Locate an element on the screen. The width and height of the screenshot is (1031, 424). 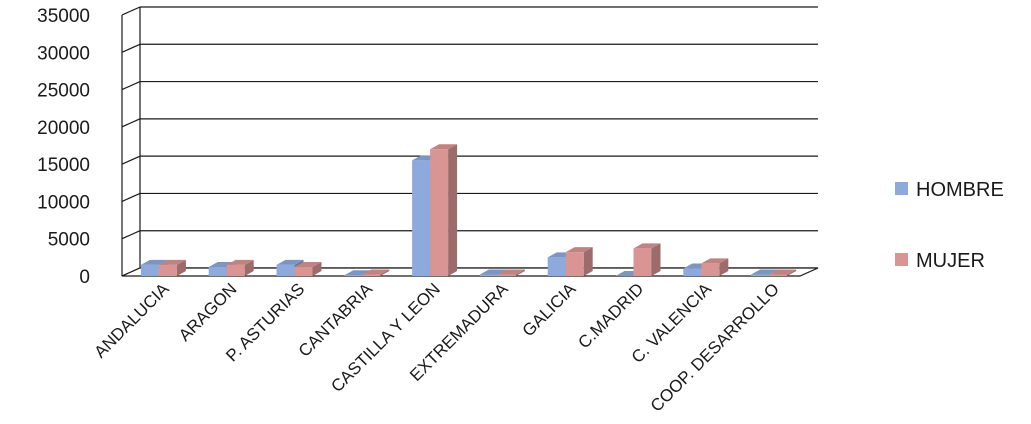
y-tick-label: 0 is located at coordinates (84, 277).